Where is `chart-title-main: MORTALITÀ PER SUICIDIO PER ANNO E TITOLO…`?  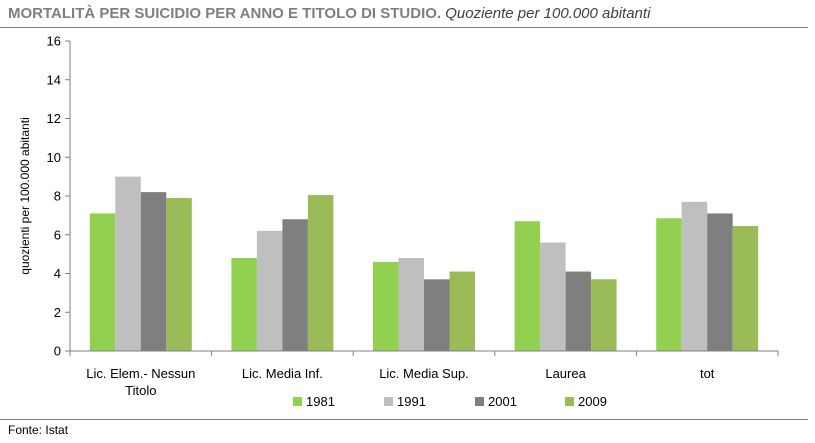 chart-title-main: MORTALITÀ PER SUICIDIO PER ANNO E TITOLO… is located at coordinates (225, 13).